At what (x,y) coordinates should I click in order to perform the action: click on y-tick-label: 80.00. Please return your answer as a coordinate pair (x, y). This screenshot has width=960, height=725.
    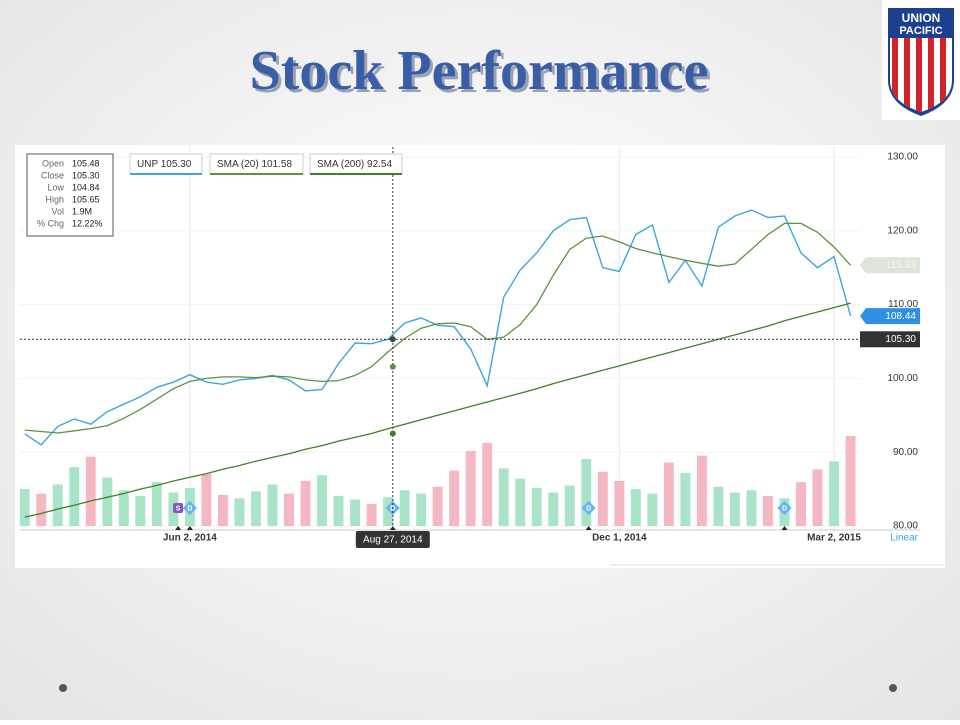
    Looking at the image, I should click on (905, 526).